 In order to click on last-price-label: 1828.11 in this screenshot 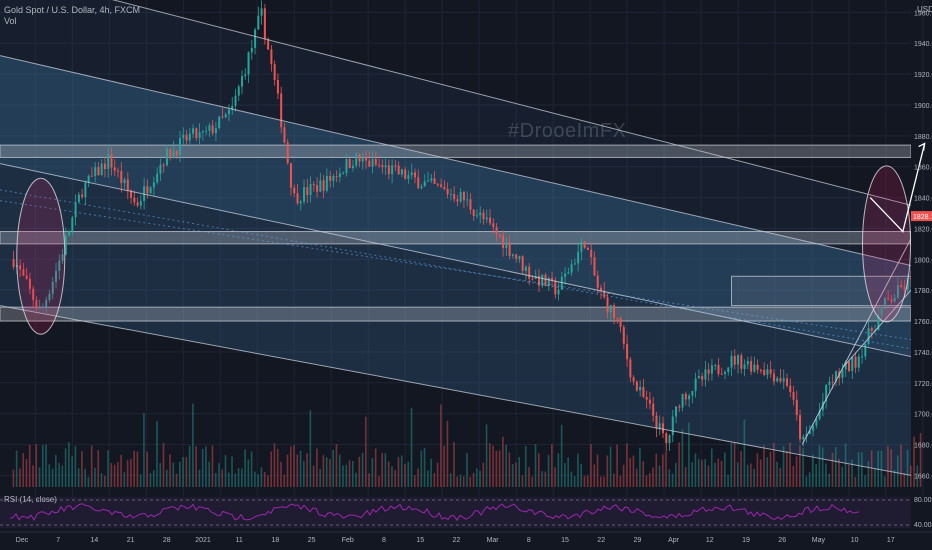, I will do `click(922, 217)`.